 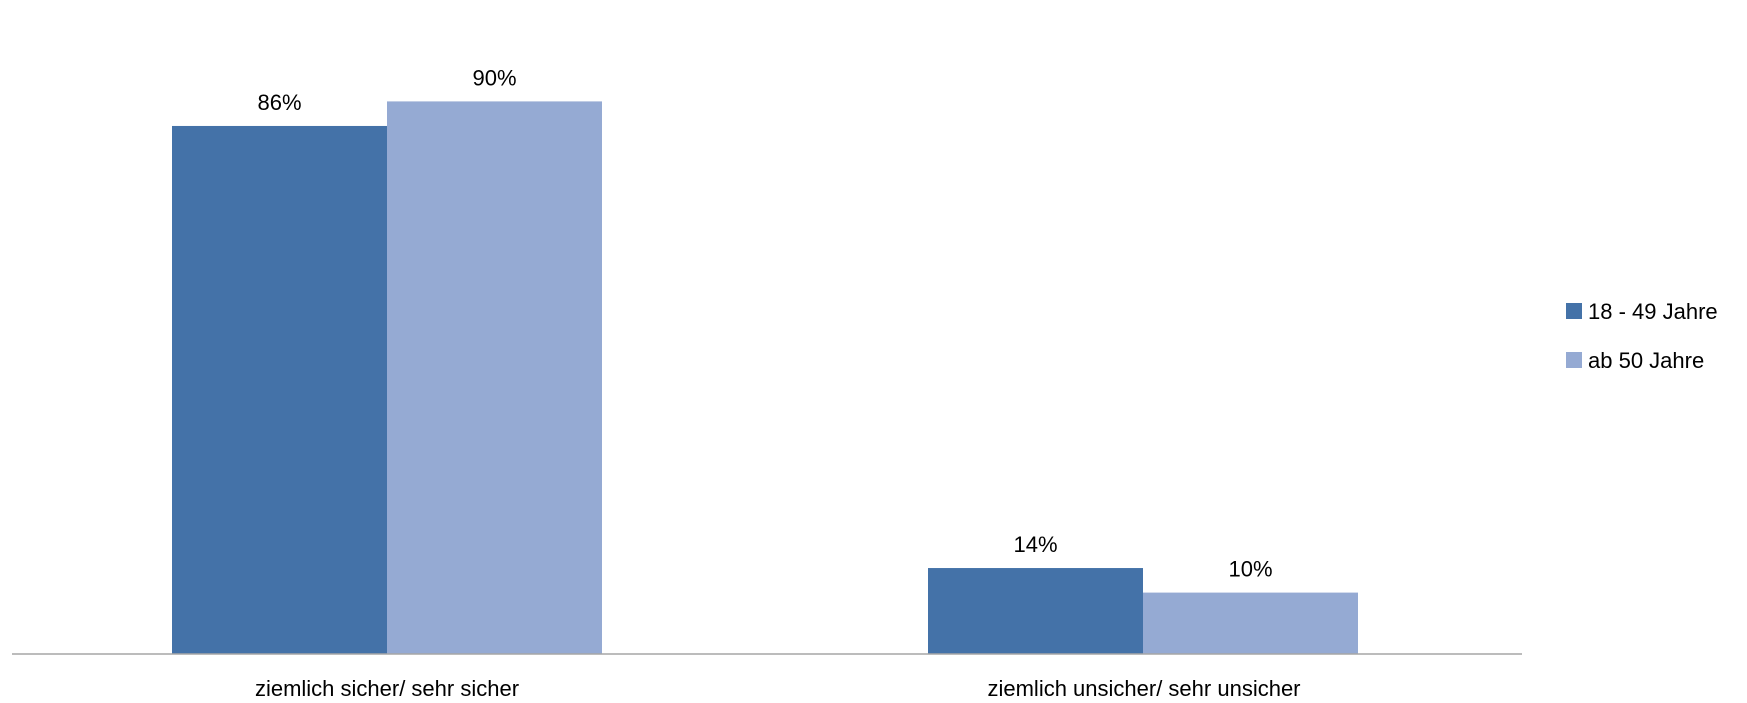 What do you see at coordinates (279, 102) in the screenshot?
I see `data-label-1-1: 86%` at bounding box center [279, 102].